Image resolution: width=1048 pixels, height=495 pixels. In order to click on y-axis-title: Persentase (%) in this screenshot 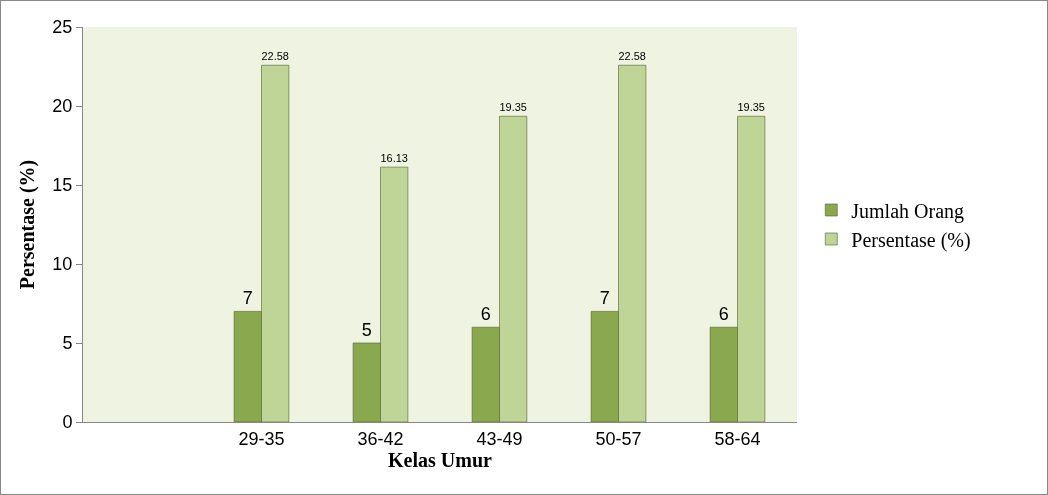, I will do `click(27, 224)`.